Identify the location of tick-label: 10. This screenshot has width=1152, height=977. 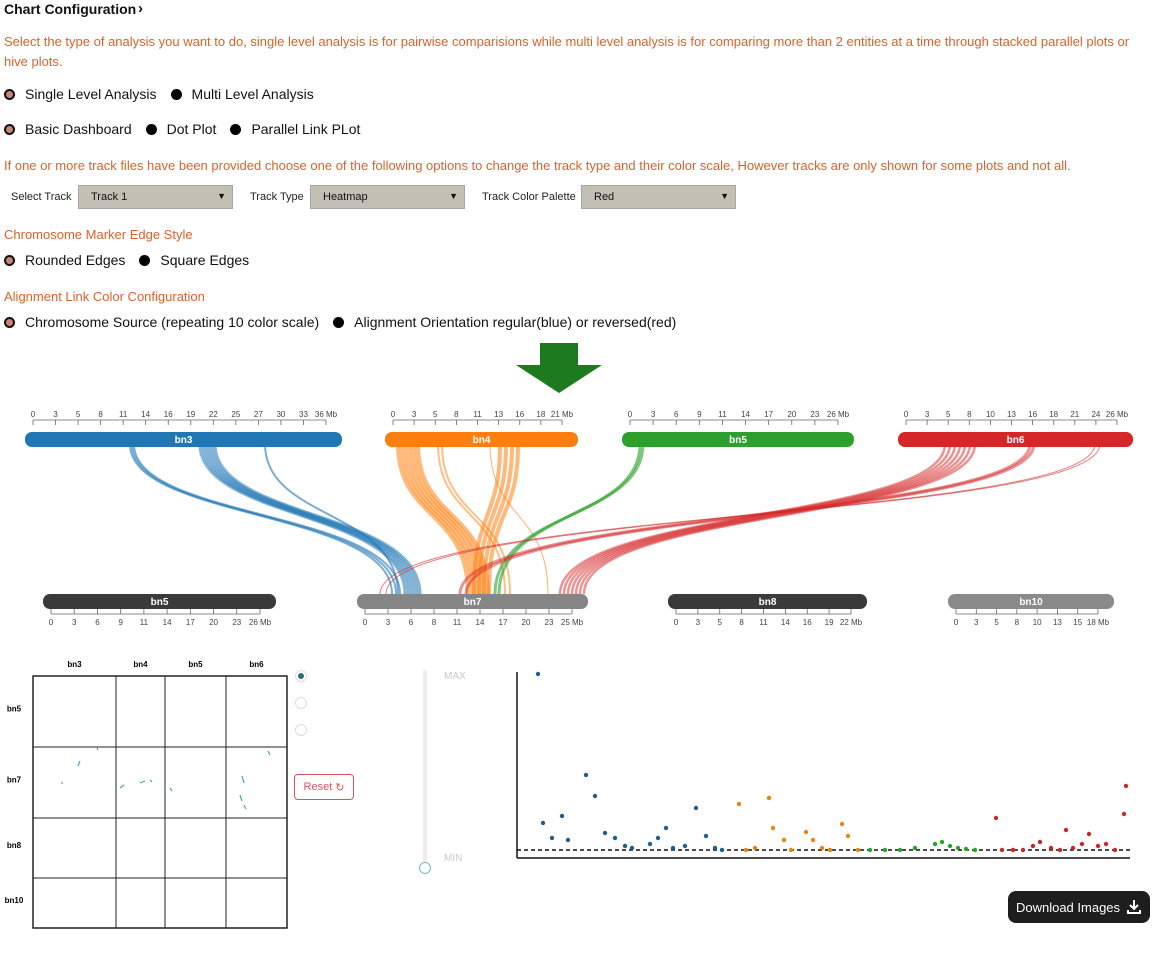
(1037, 622).